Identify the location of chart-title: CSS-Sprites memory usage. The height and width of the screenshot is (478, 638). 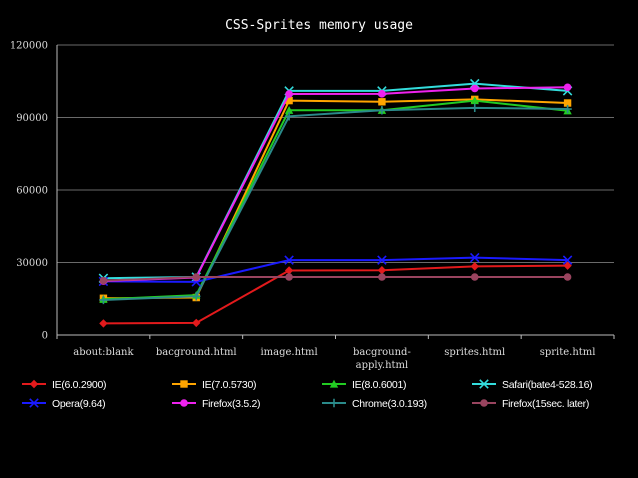
(319, 25).